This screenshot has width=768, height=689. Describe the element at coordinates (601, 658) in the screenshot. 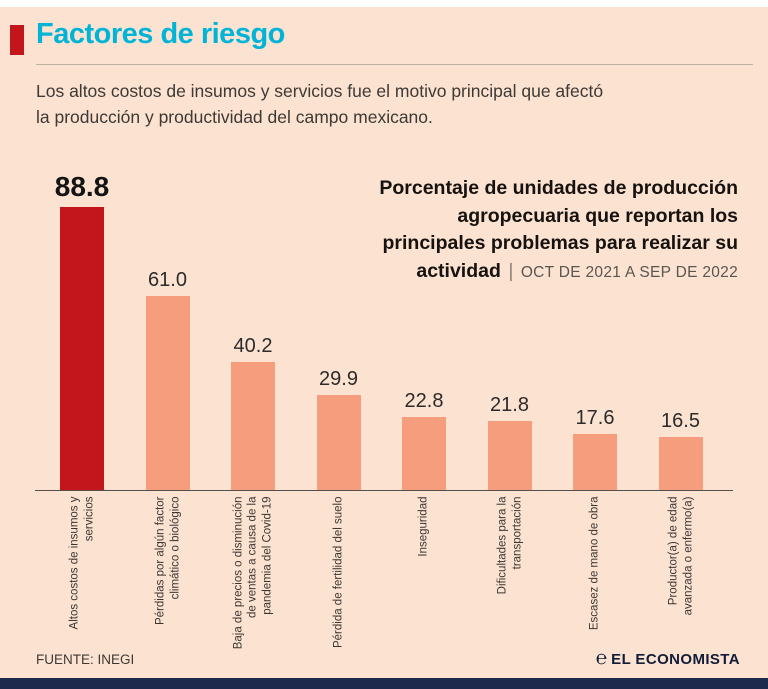

I see `el-economista-logo-icon: ℮` at that location.